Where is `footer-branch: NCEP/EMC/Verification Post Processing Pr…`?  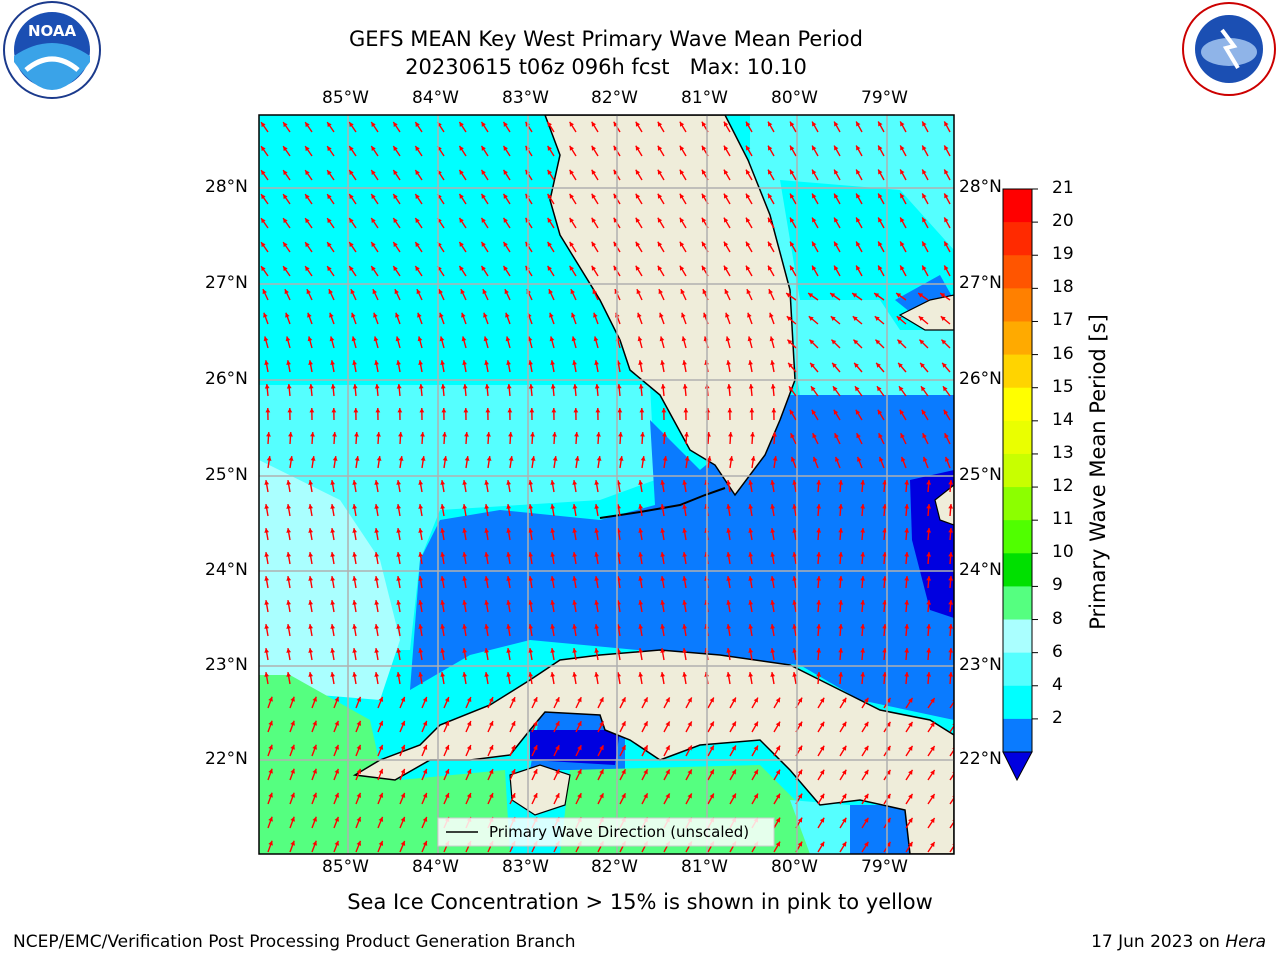 footer-branch: NCEP/EMC/Verification Post Processing Pr… is located at coordinates (294, 942).